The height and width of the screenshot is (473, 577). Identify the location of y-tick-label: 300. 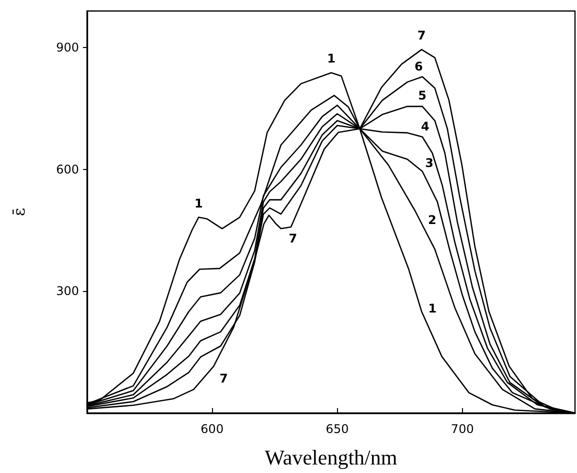
(67, 291).